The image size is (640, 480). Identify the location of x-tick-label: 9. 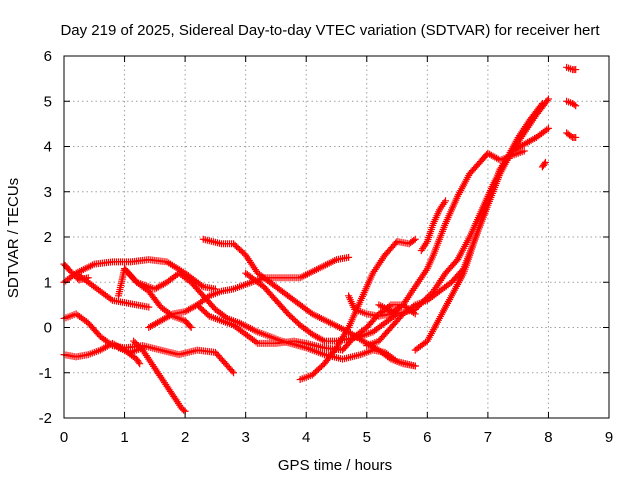
(609, 437).